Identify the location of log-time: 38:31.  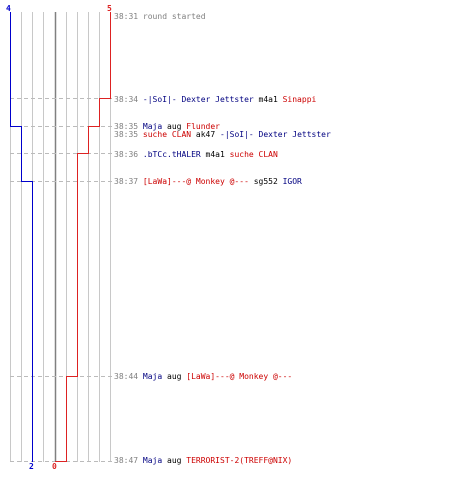
(126, 16).